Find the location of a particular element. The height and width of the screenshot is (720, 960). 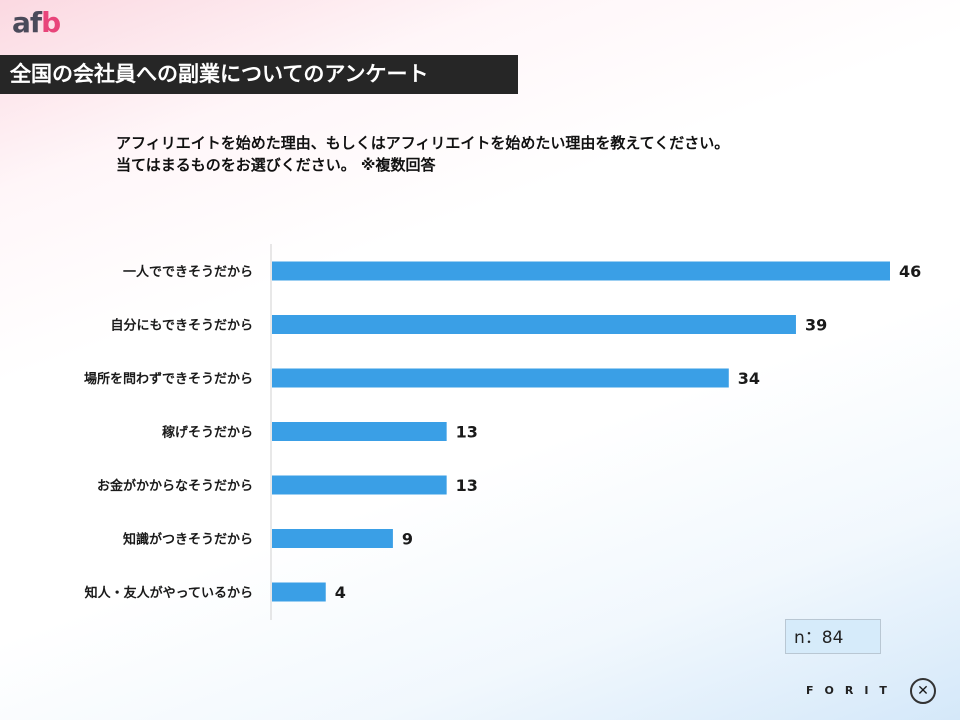

category-label: 知識がつきそうだから is located at coordinates (188, 540).